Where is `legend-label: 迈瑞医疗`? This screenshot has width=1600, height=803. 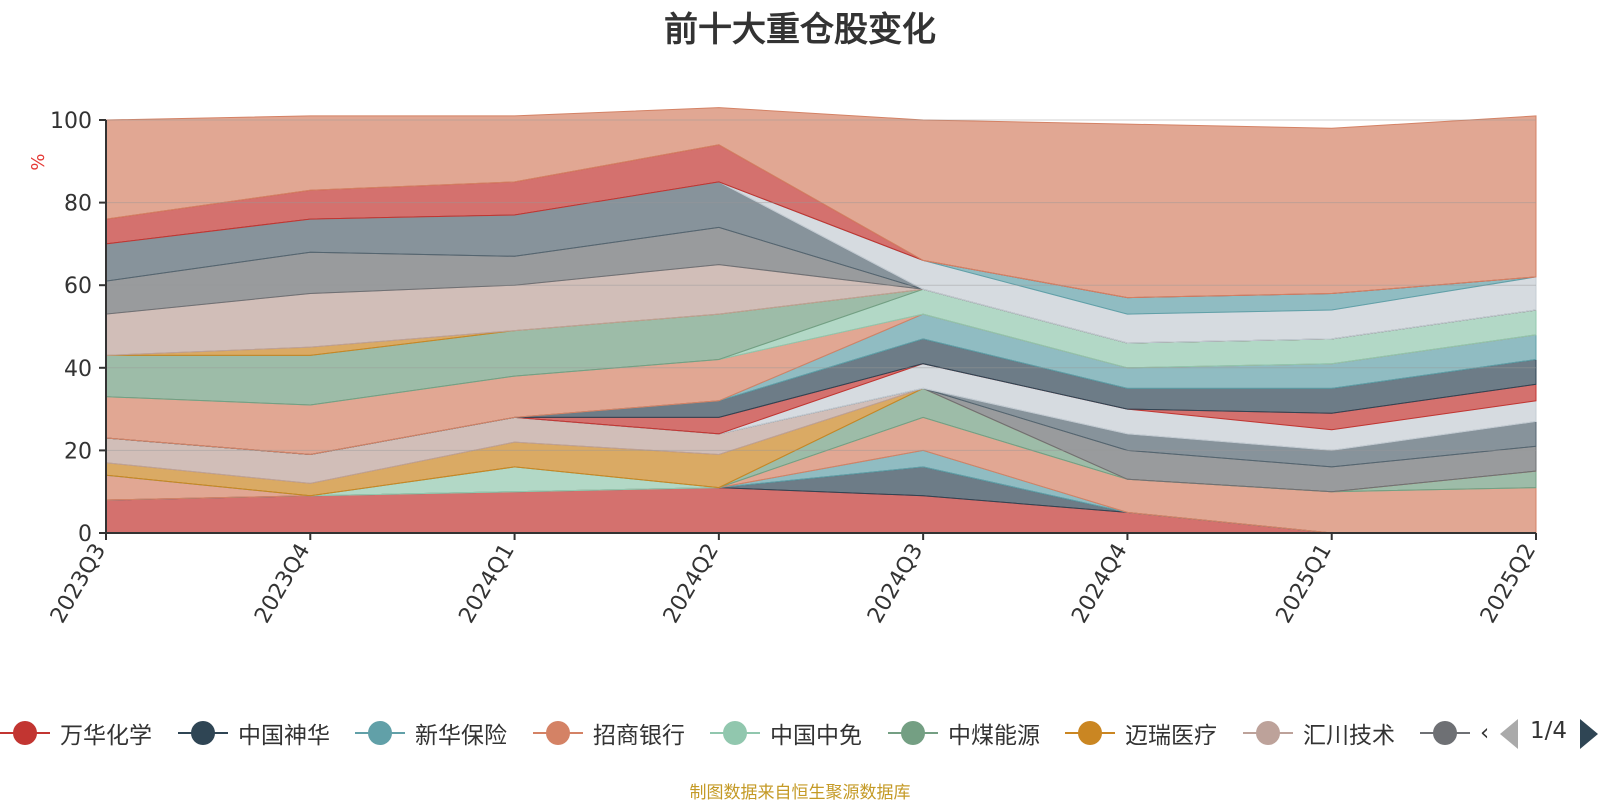 legend-label: 迈瑞医疗 is located at coordinates (1171, 736).